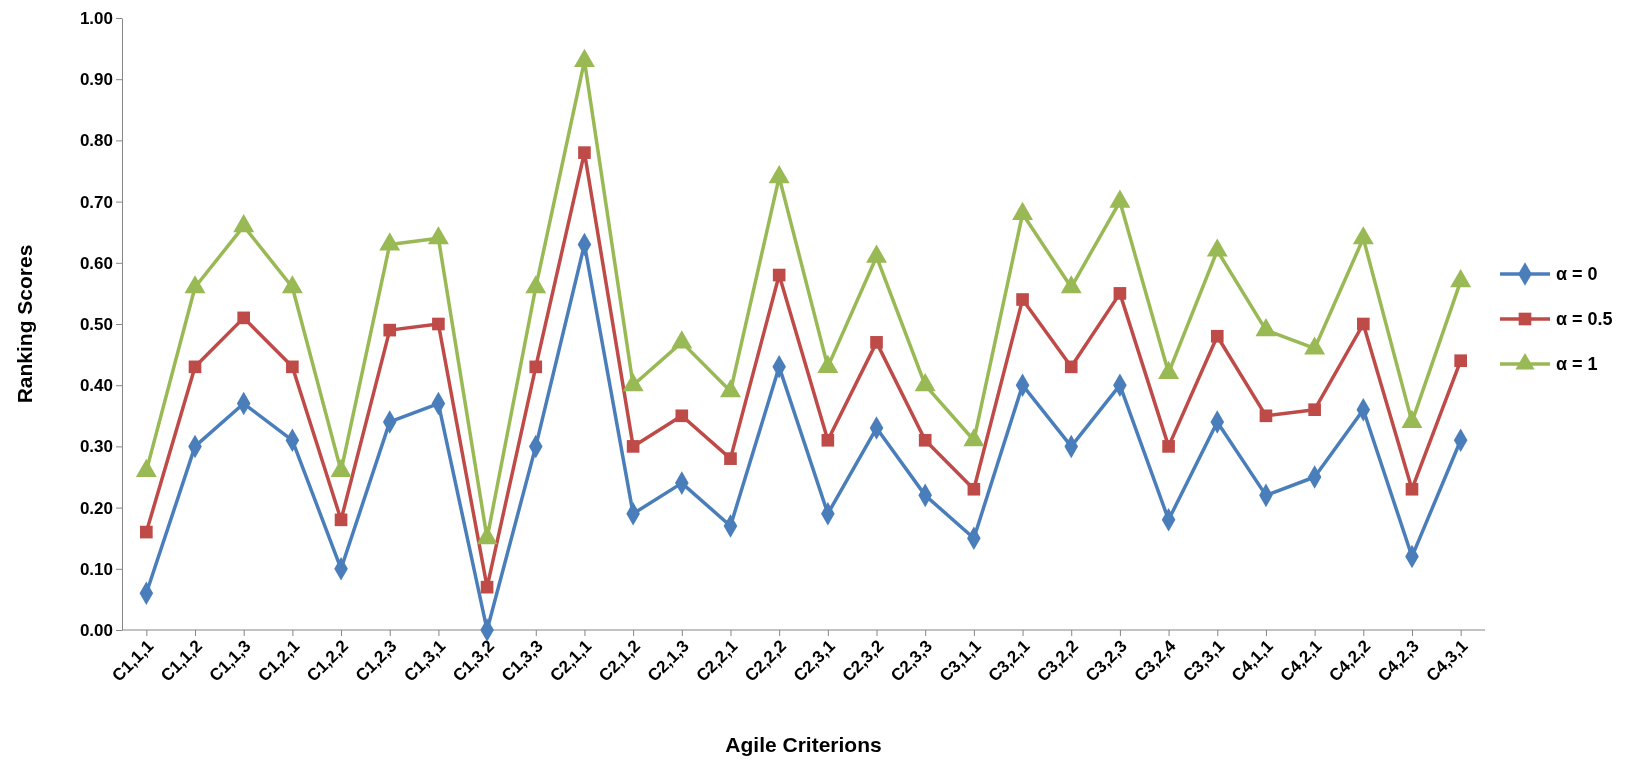  I want to click on y-tick-label: 0.00, so click(96, 630).